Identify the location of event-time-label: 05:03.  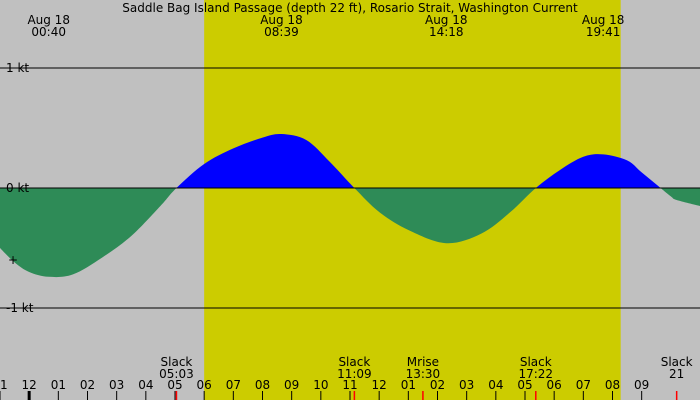
(176, 374).